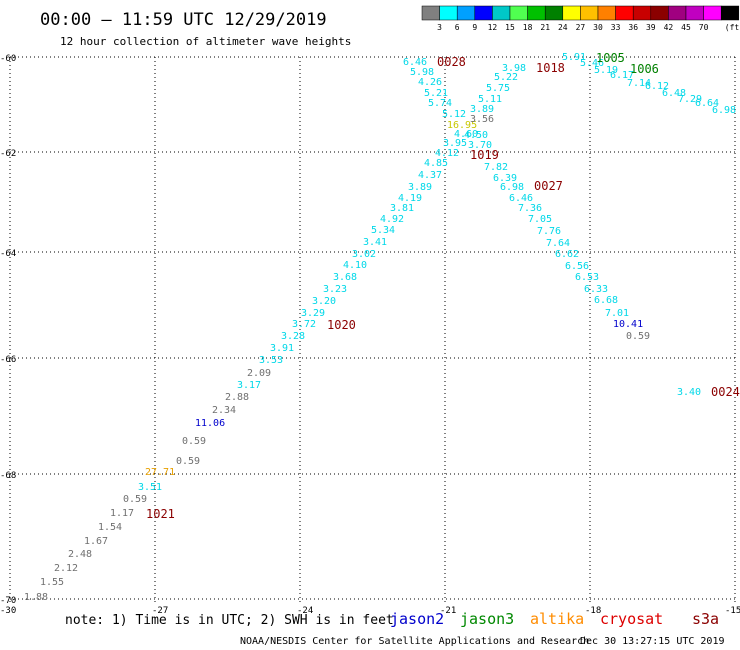  What do you see at coordinates (375, 242) in the screenshot?
I see `wave-height-value: 3.41` at bounding box center [375, 242].